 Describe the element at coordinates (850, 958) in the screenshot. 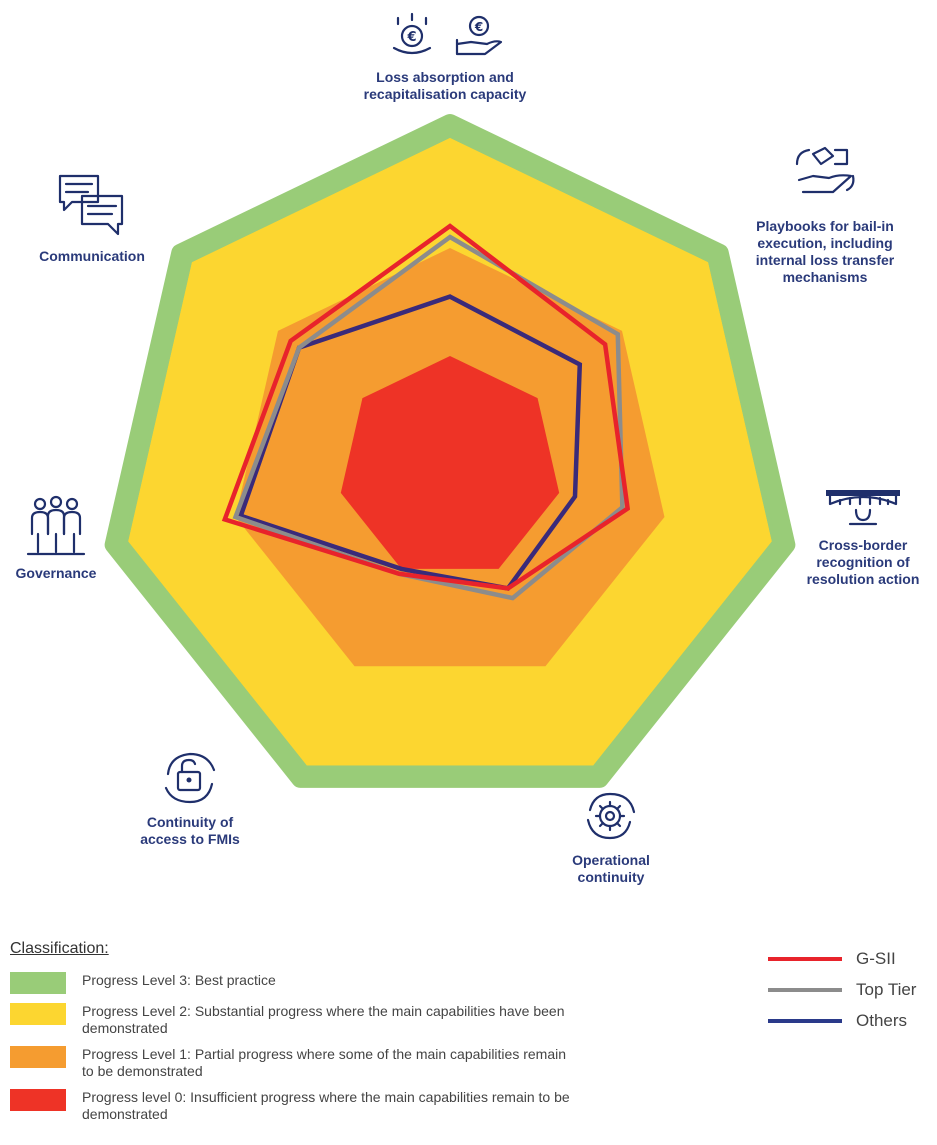

I see `legend-item-gsii: G-SII` at that location.